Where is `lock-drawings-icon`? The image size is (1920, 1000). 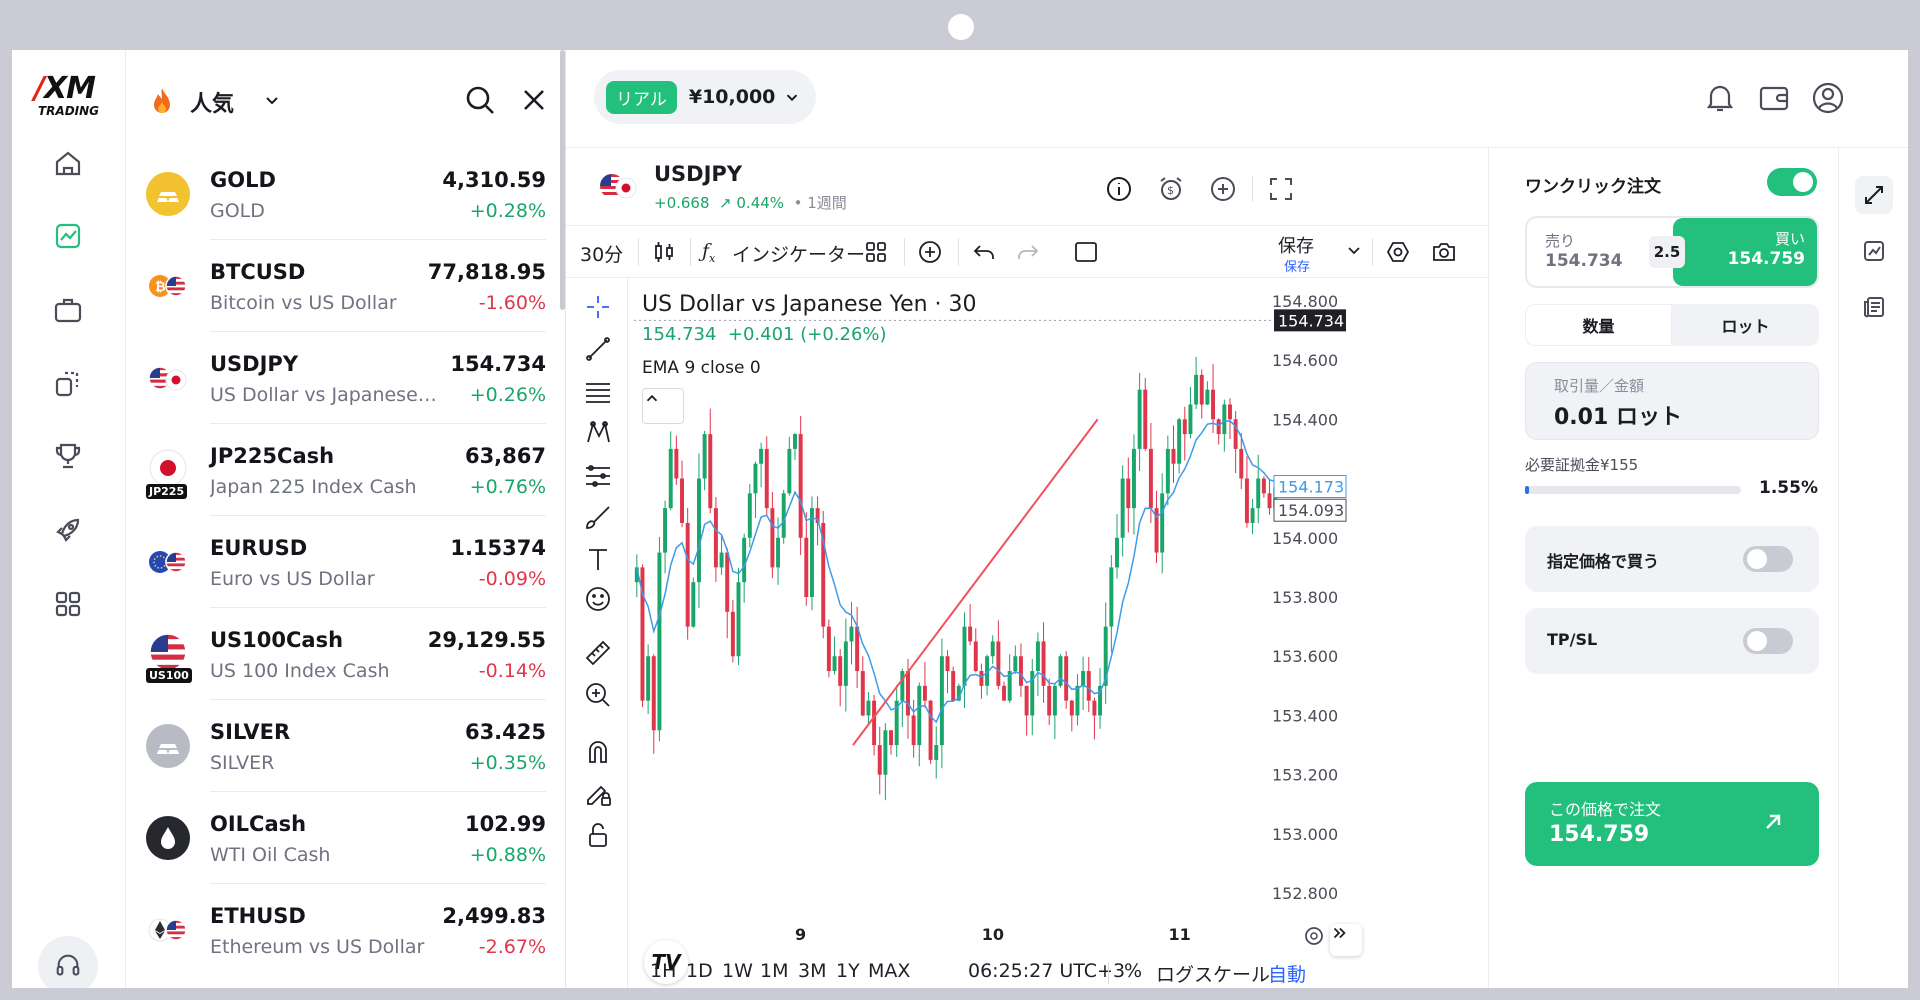
lock-drawings-icon is located at coordinates (598, 793).